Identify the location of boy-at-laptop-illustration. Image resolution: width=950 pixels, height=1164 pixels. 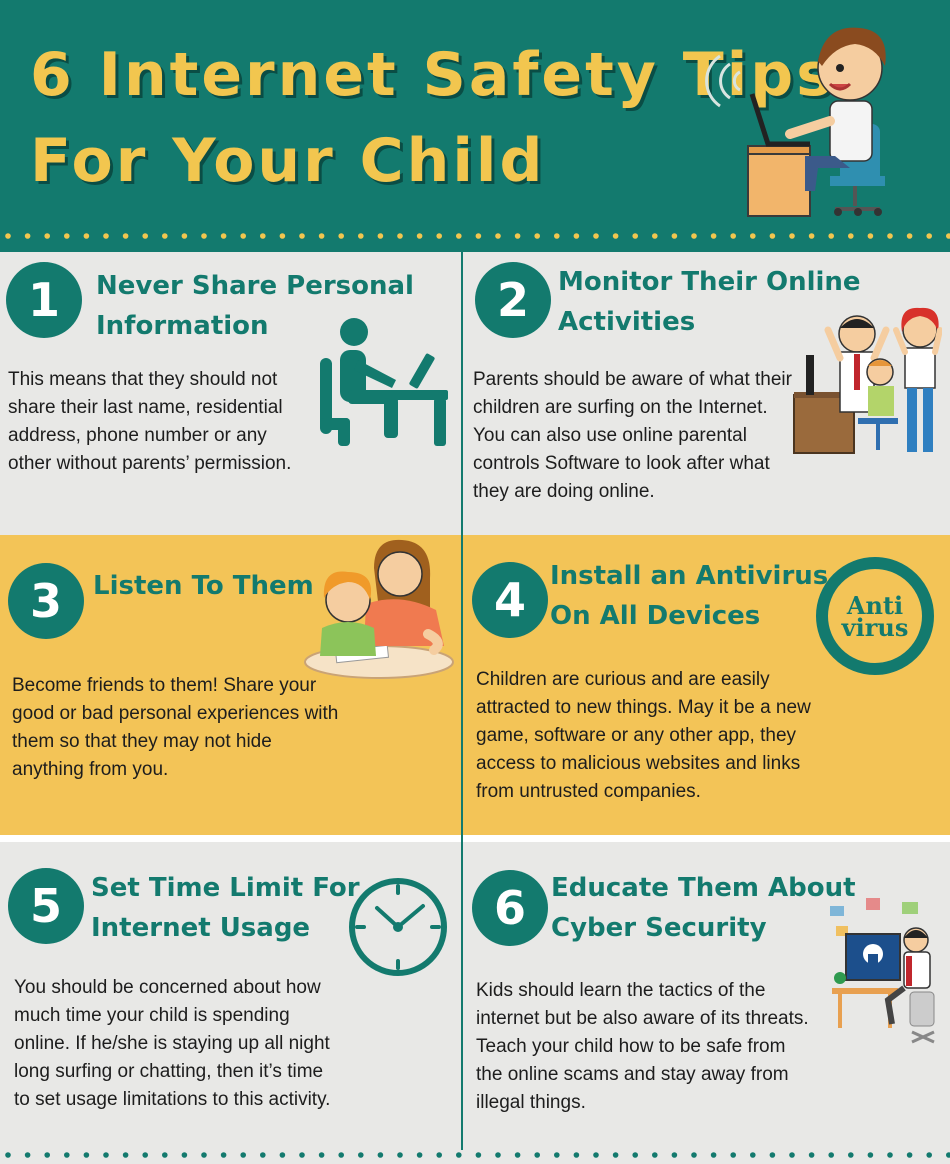
(795, 122).